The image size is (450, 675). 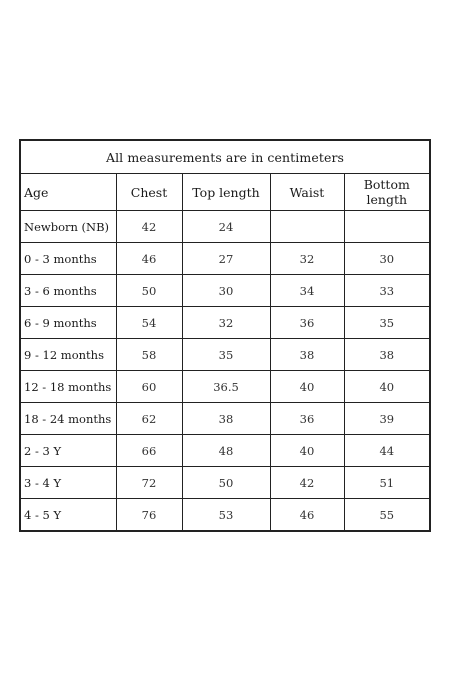 I want to click on top-length-cell: 30, so click(x=226, y=290).